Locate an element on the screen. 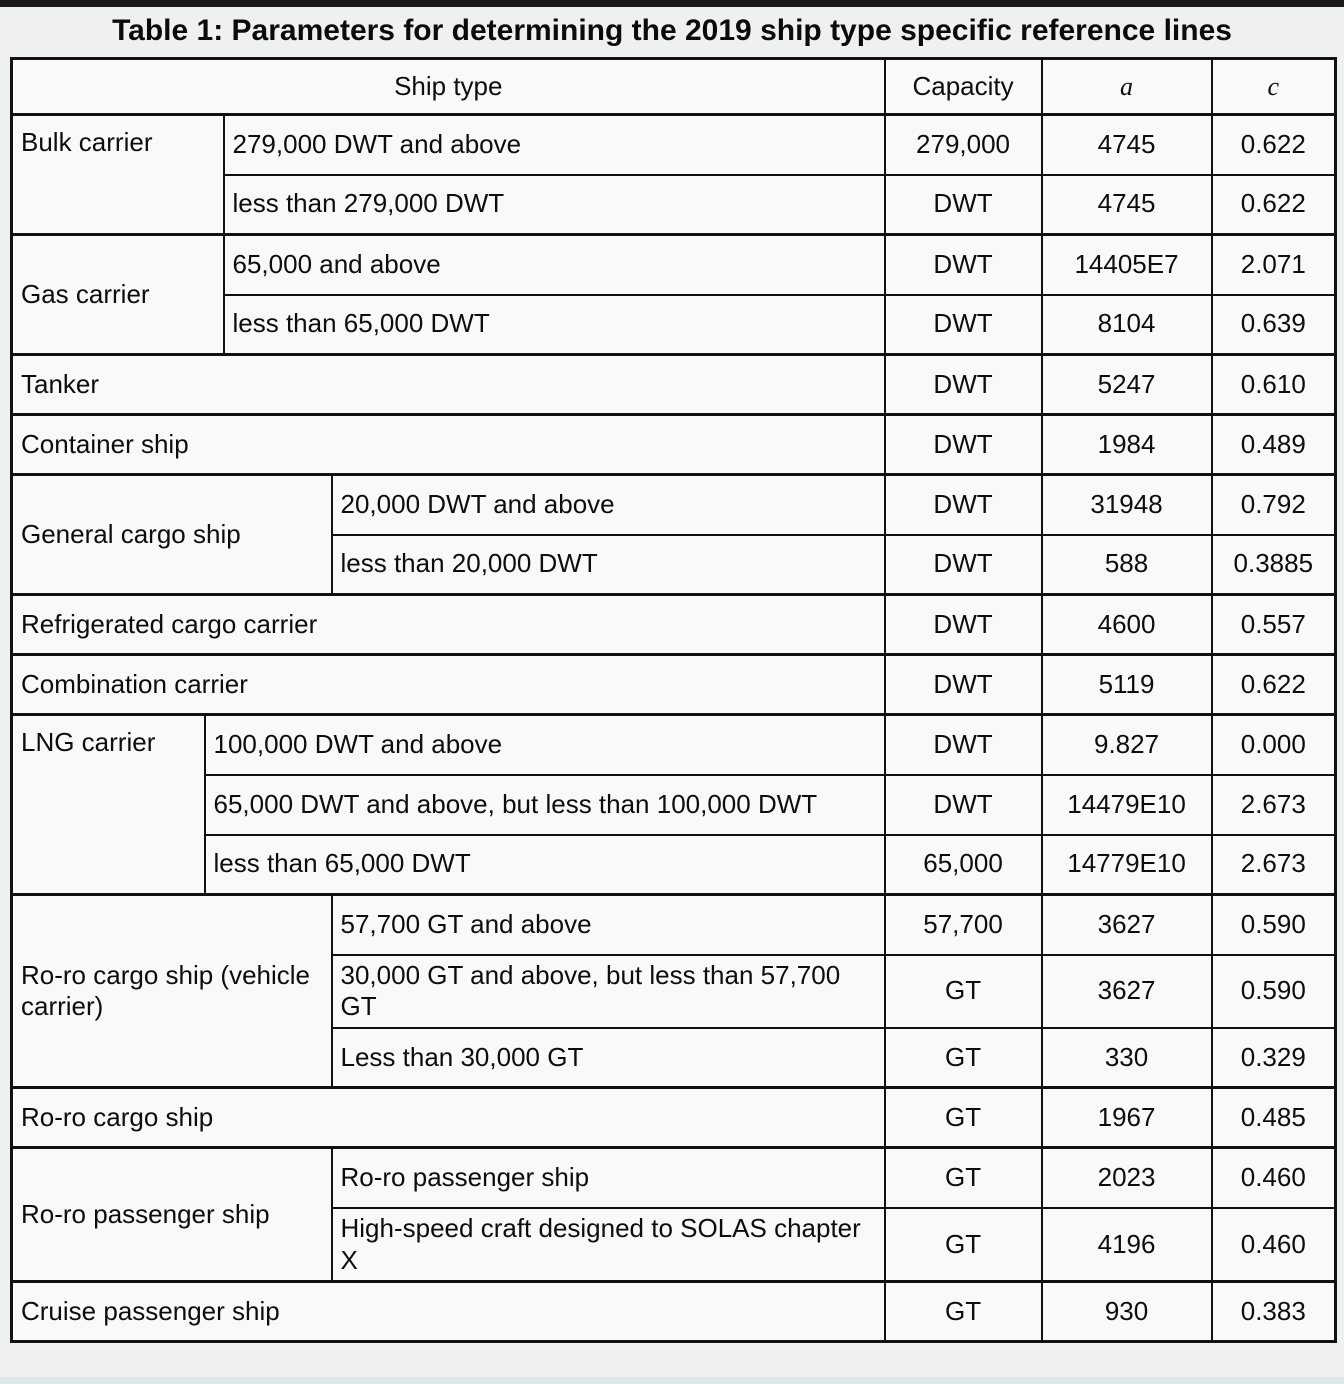  table-row: Tanker DWT 5247 0.610 is located at coordinates (673, 384).